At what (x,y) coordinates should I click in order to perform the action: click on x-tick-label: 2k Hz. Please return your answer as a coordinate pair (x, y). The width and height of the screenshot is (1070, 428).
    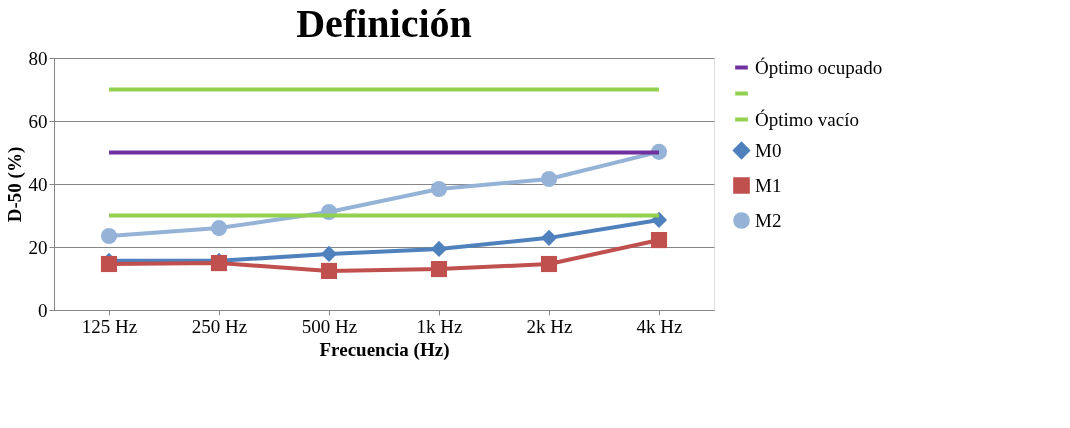
    Looking at the image, I should click on (549, 326).